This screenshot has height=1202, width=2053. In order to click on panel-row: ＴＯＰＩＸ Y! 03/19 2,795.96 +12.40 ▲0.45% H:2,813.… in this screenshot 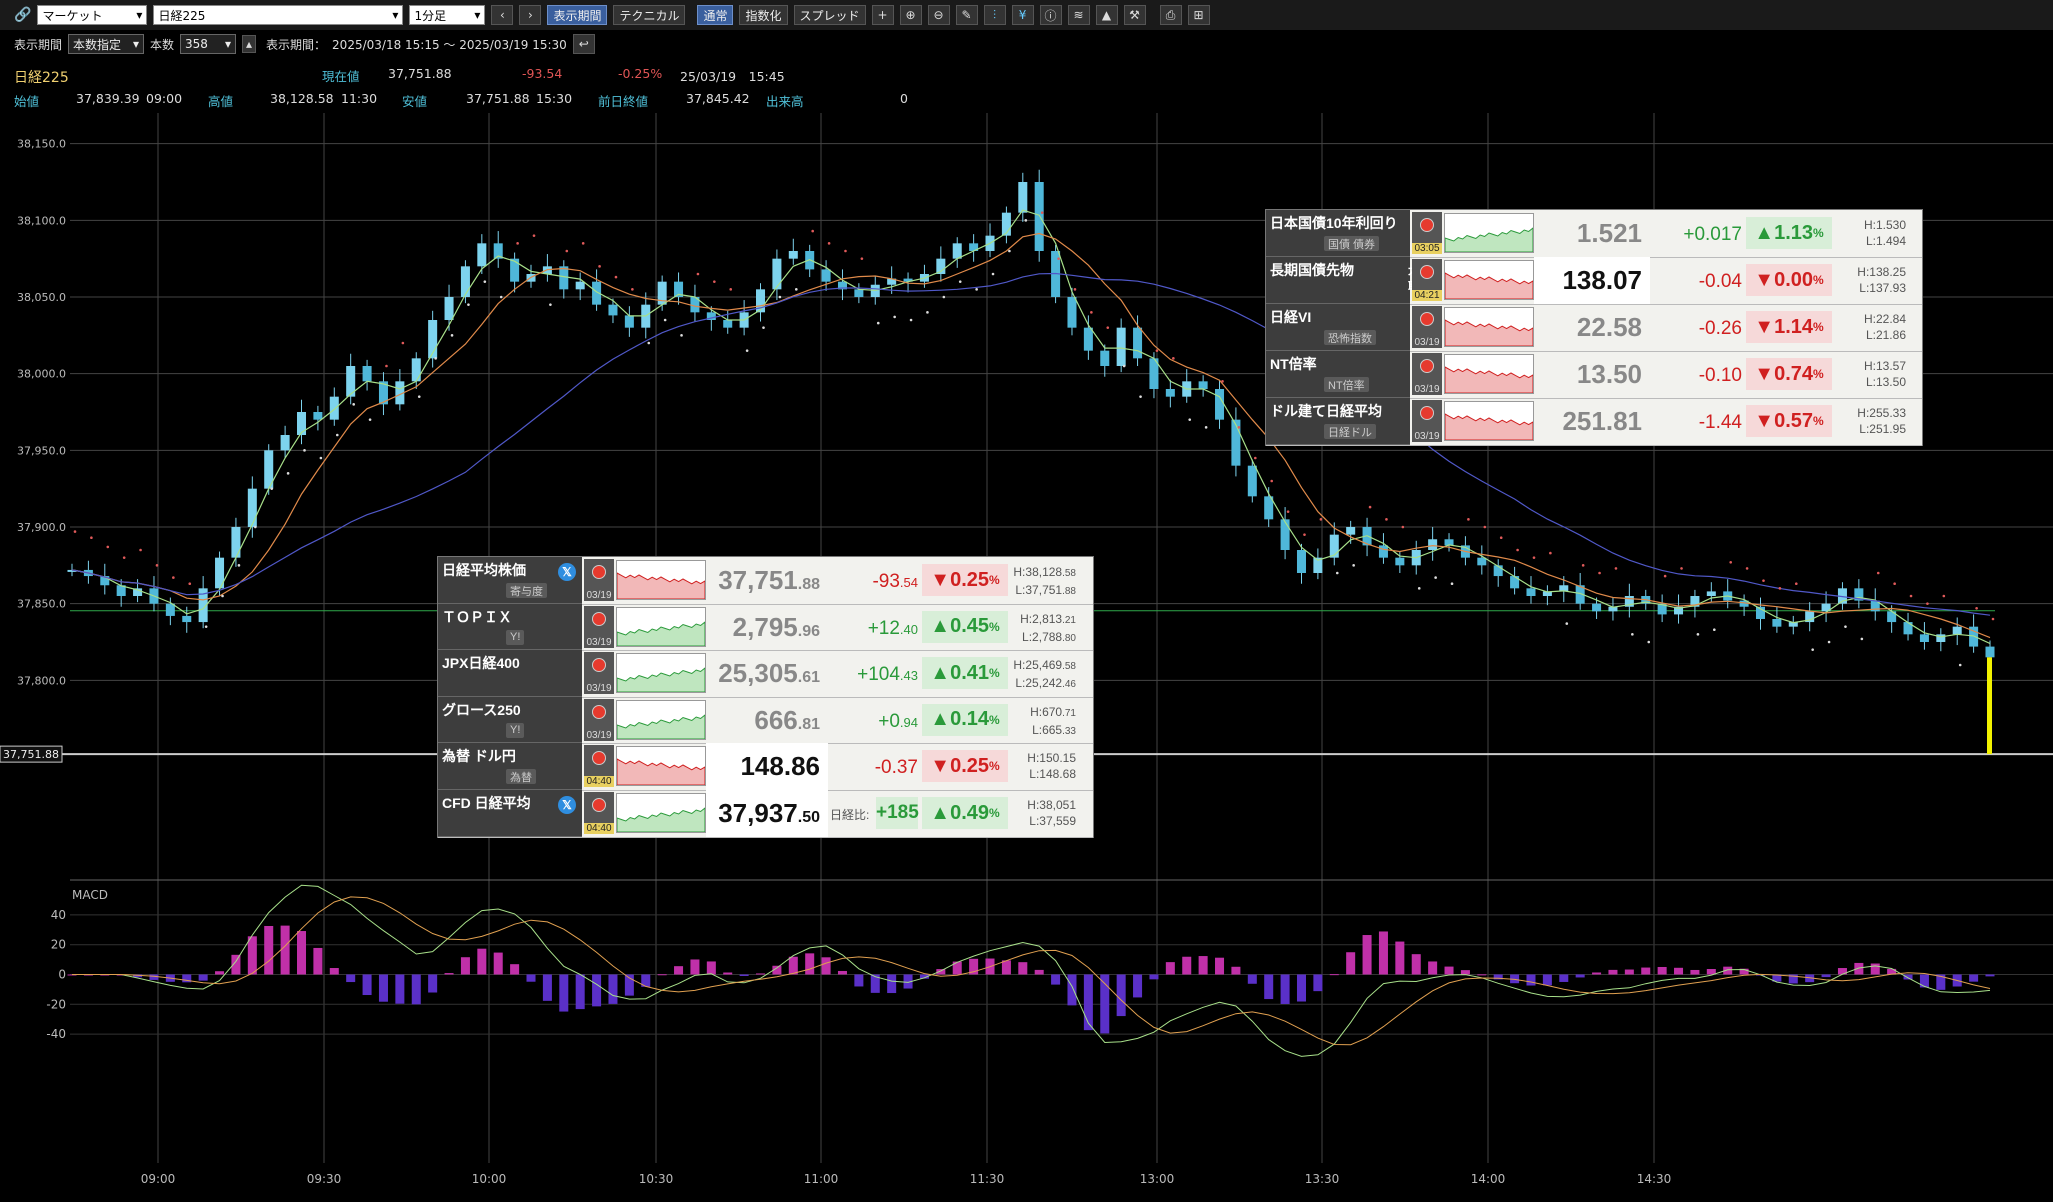, I will do `click(765, 627)`.